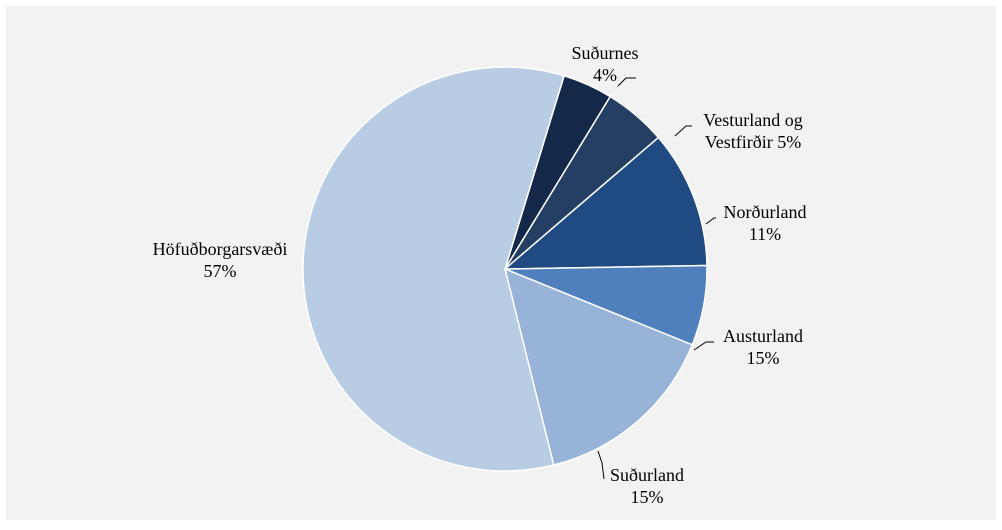  Describe the element at coordinates (605, 75) in the screenshot. I see `slice-label-line: 4%` at that location.